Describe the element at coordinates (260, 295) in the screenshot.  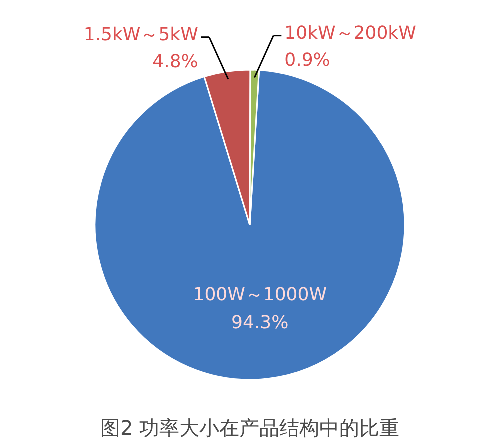
I see `slice-label: 100W～1000W` at that location.